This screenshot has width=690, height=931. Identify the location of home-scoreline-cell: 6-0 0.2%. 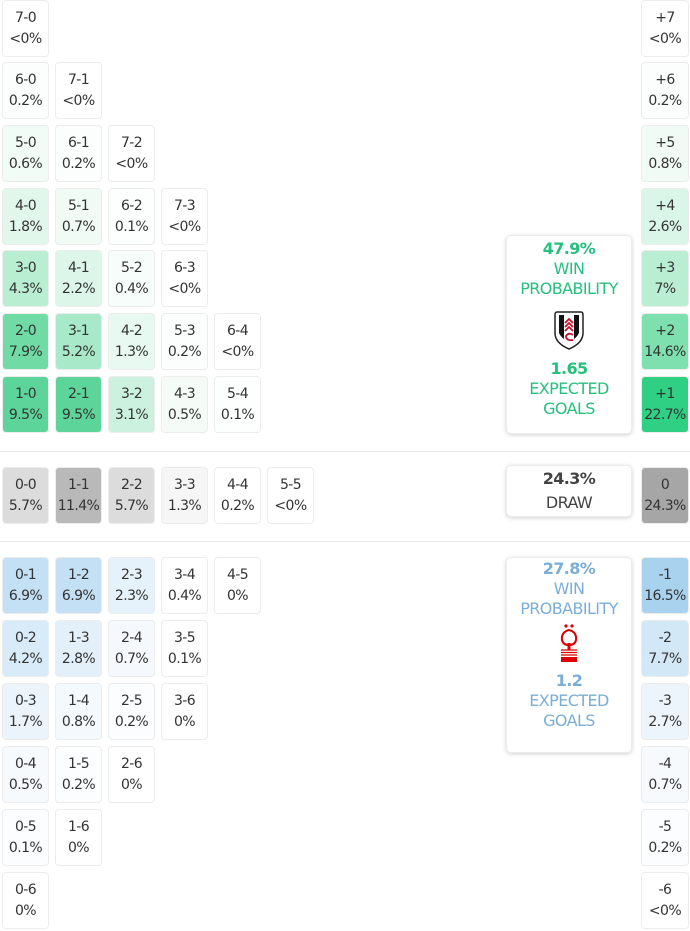
(25, 90).